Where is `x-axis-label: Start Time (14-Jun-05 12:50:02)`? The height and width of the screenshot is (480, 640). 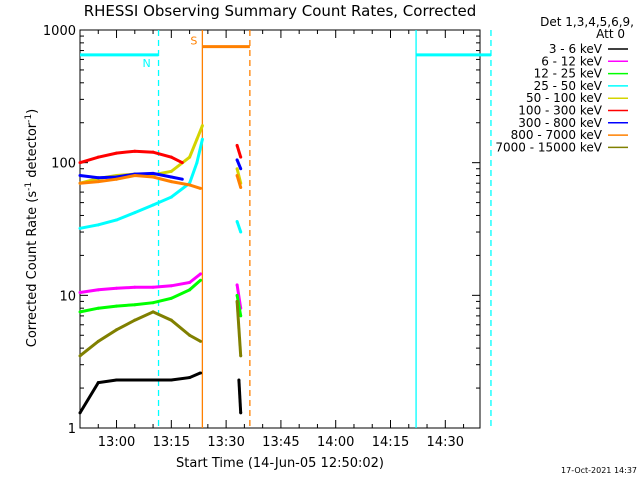 x-axis-label: Start Time (14-Jun-05 12:50:02) is located at coordinates (280, 463).